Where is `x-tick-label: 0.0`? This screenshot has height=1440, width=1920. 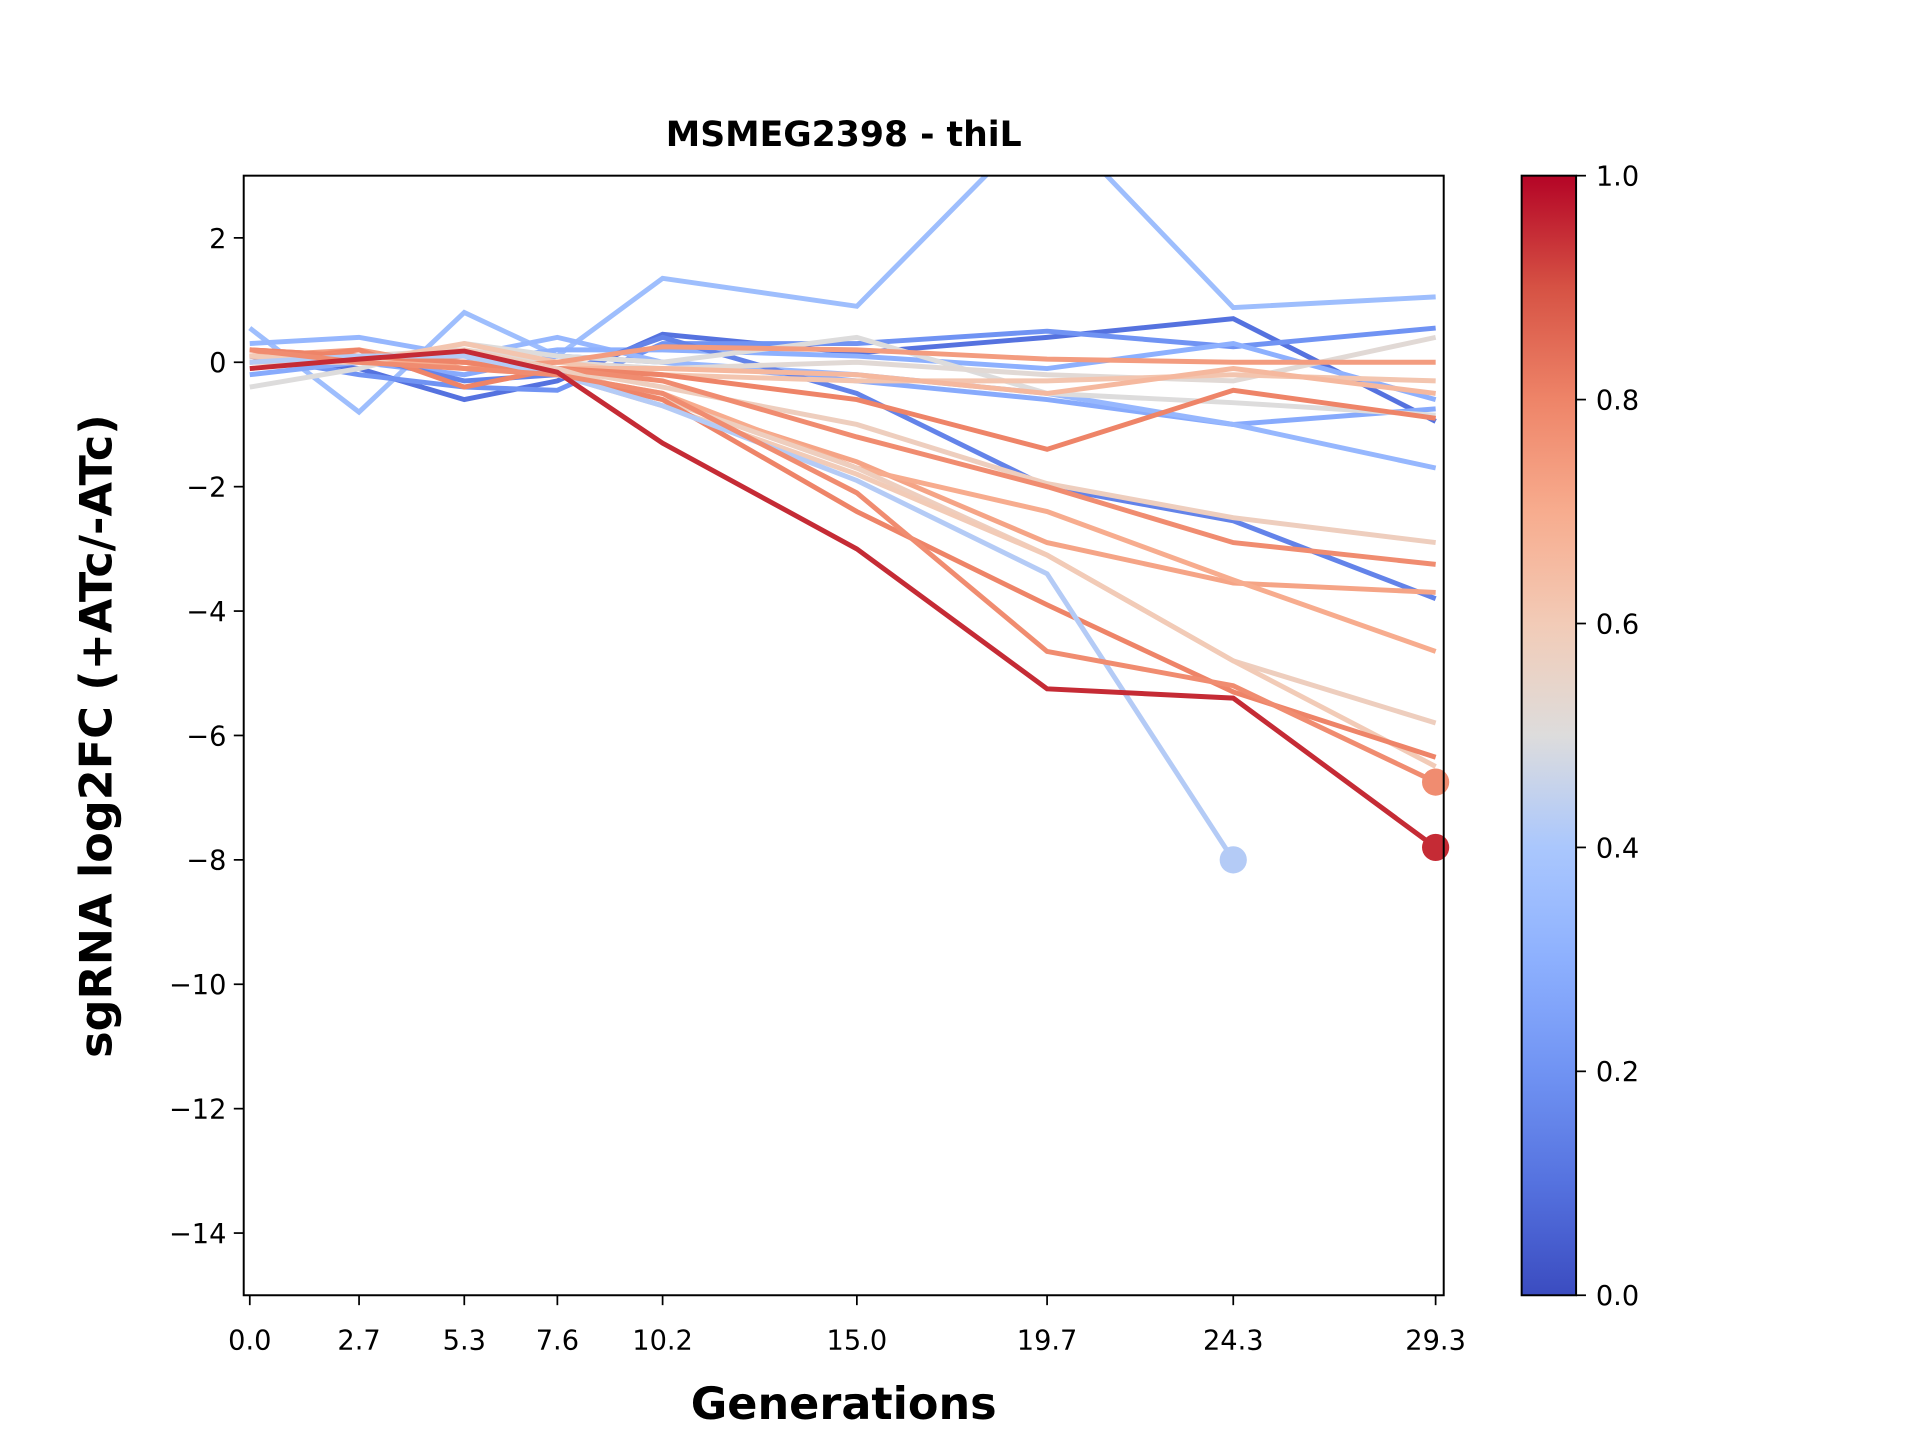 x-tick-label: 0.0 is located at coordinates (249, 1341).